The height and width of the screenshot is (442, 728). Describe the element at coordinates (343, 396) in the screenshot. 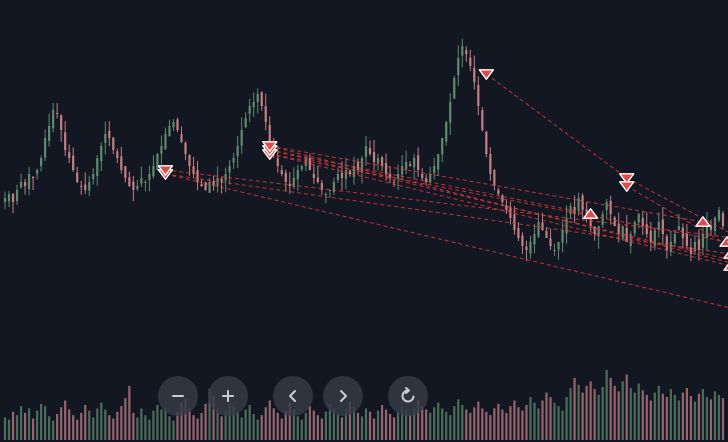

I see `scroll-right-button` at that location.